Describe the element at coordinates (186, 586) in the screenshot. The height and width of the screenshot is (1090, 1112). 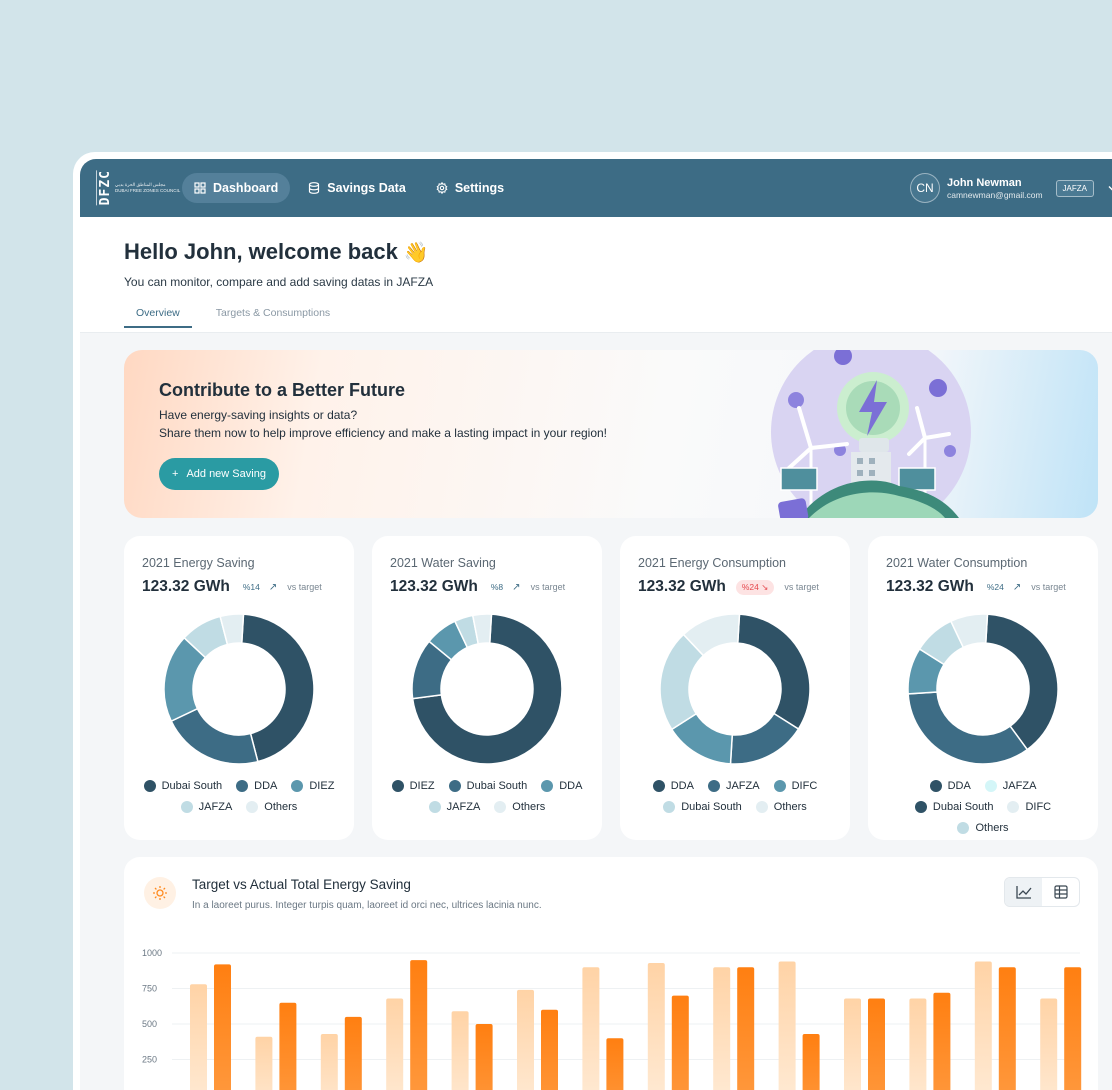
I see `card-value: 123.32 GWh` at that location.